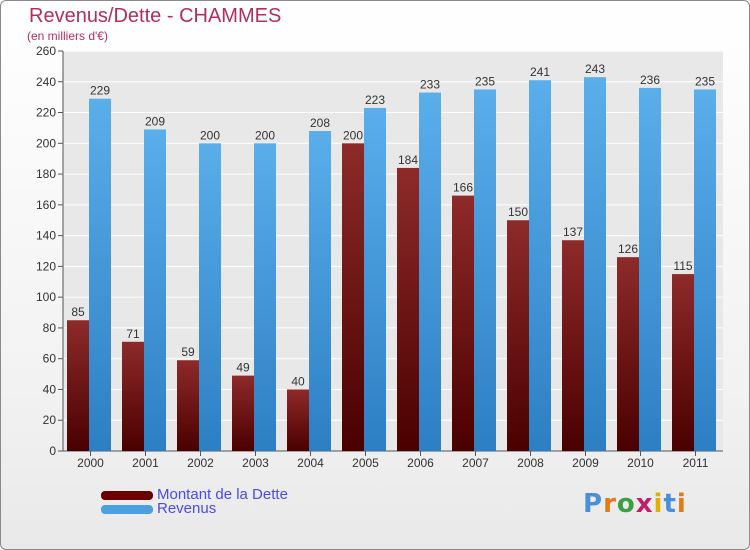 The height and width of the screenshot is (550, 750). Describe the element at coordinates (46, 143) in the screenshot. I see `y-tick-label: 200` at that location.